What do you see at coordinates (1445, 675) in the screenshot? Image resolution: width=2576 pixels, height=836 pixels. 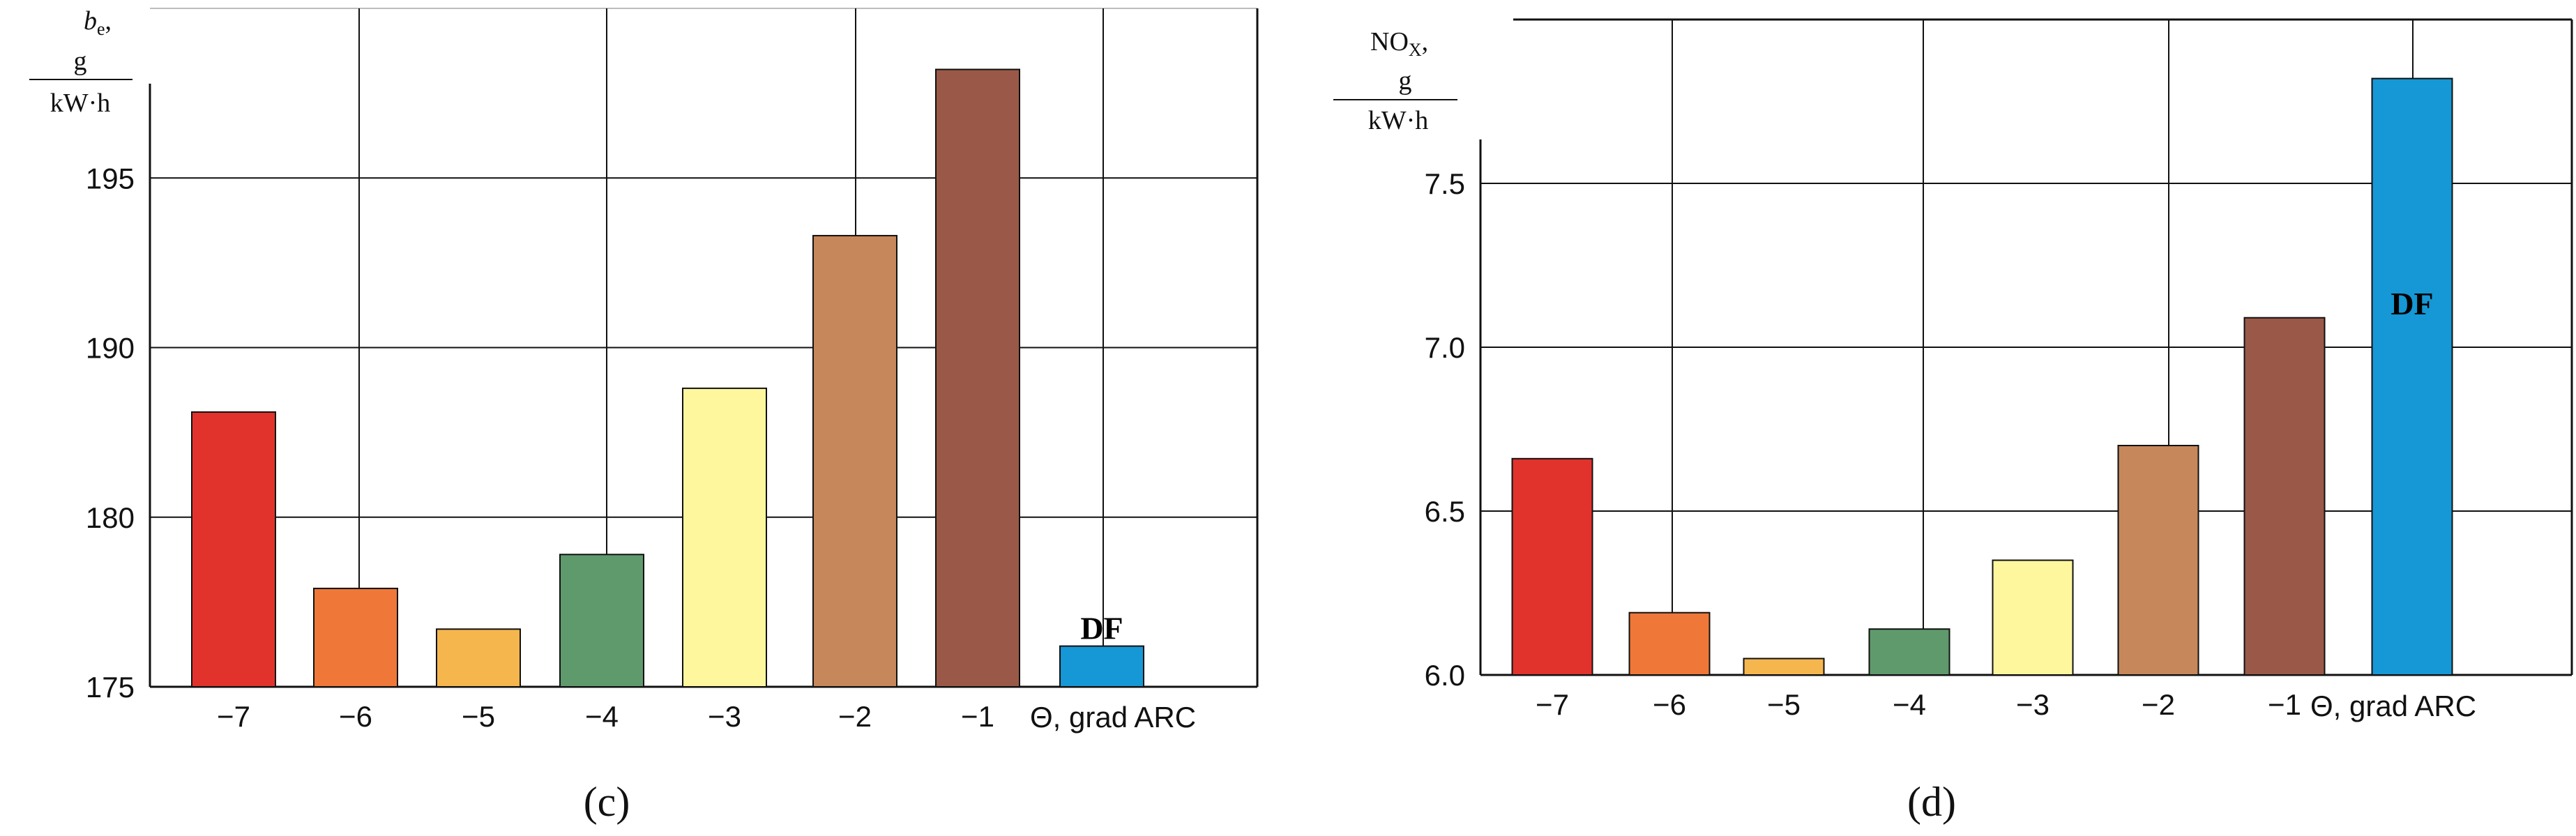 I see `y-tick-label-d: 6.0` at bounding box center [1445, 675].